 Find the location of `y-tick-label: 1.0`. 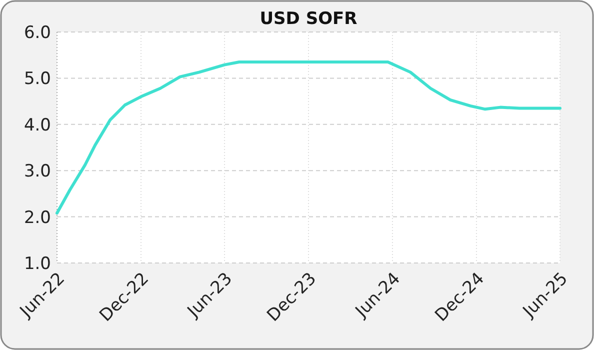

y-tick-label: 1.0 is located at coordinates (37, 264).